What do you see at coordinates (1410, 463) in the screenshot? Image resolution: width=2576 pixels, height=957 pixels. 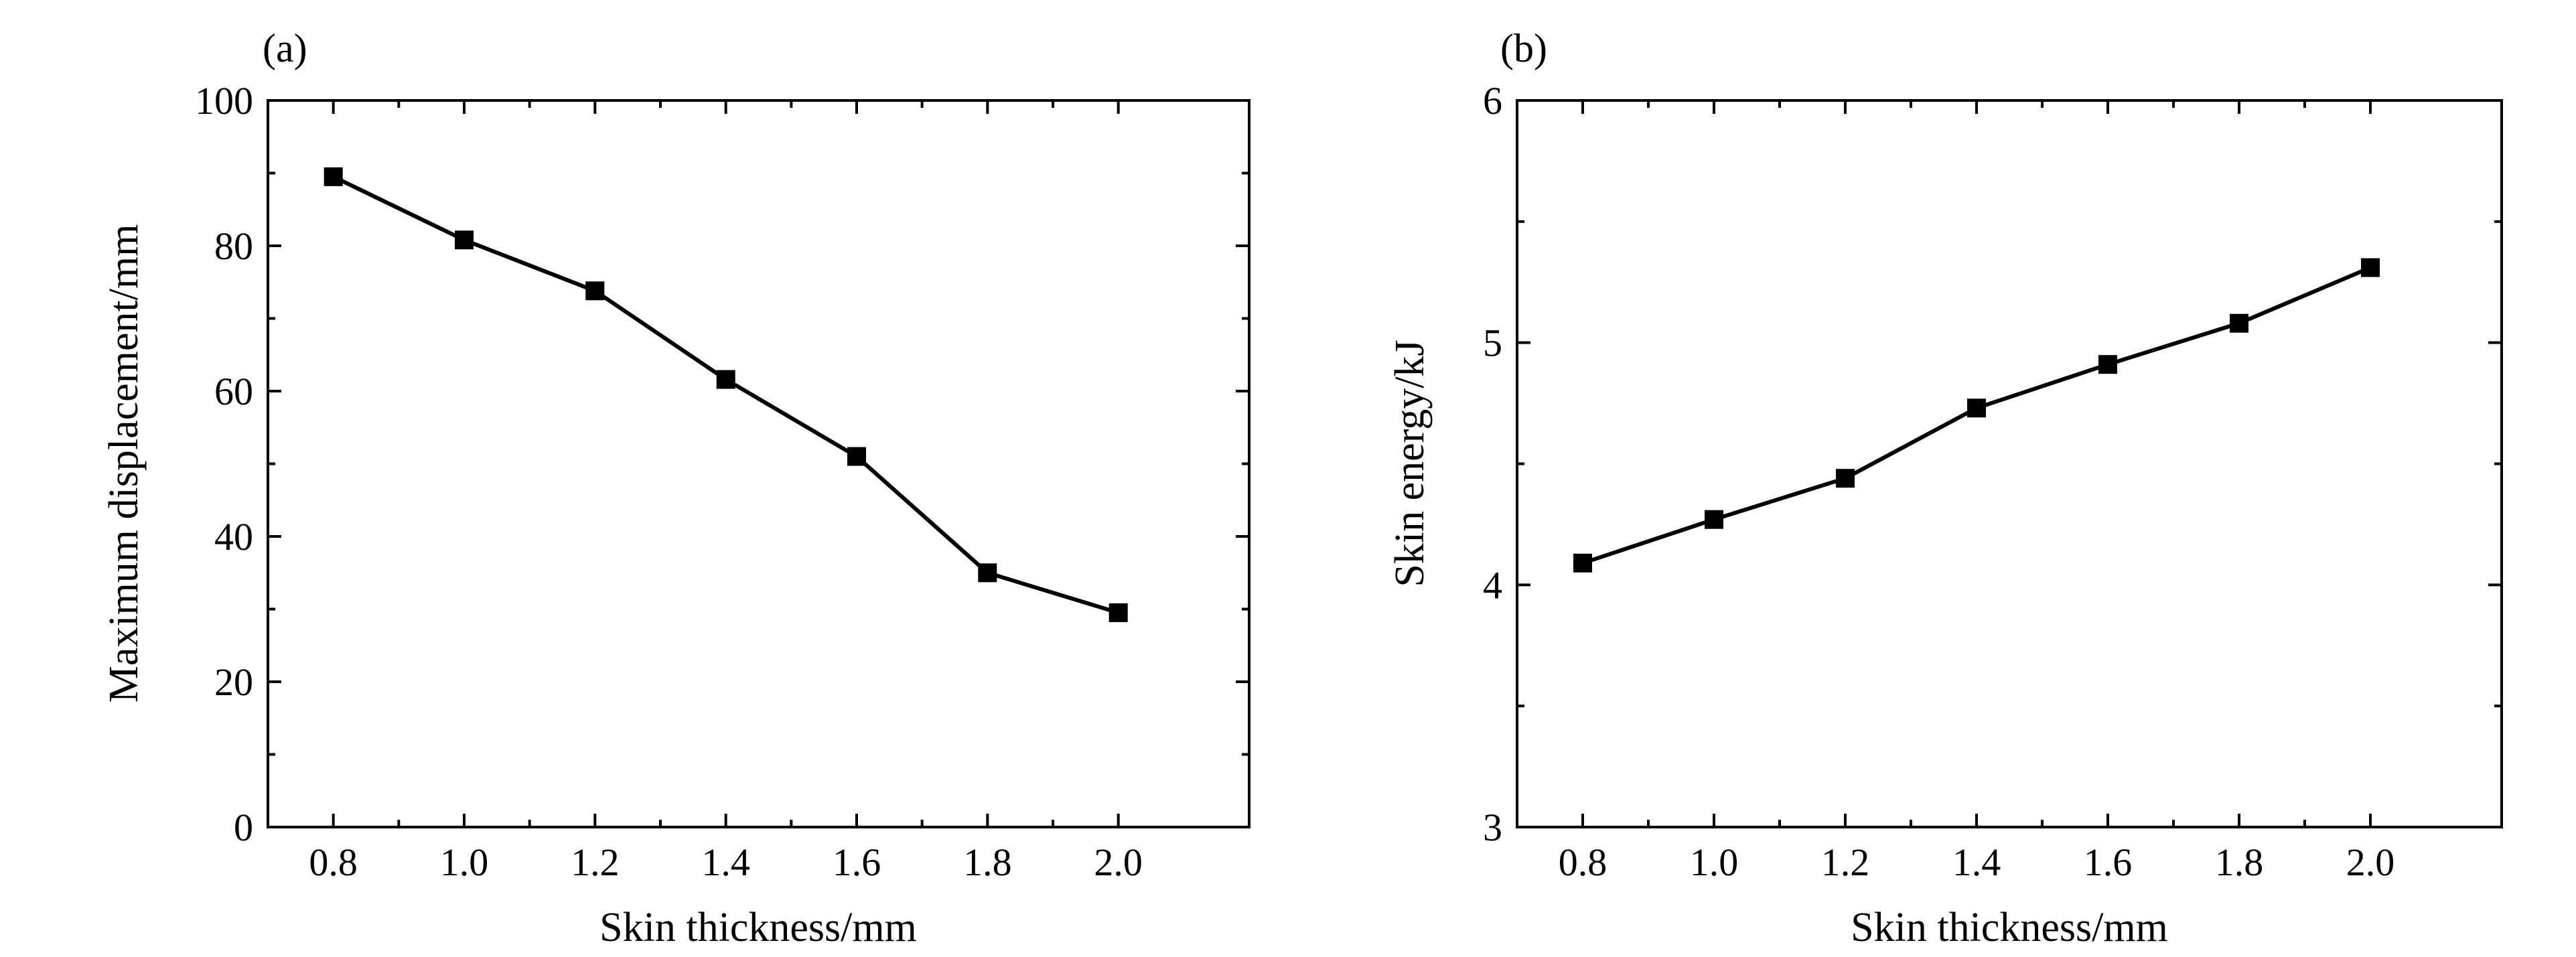 I see `y-axis-label-b: Skin energy/kJ` at bounding box center [1410, 463].